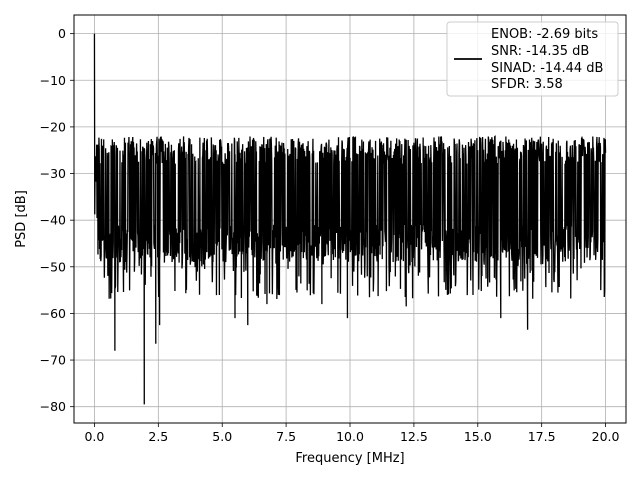  What do you see at coordinates (53, 126) in the screenshot?
I see `y-tick-label: −20` at bounding box center [53, 126].